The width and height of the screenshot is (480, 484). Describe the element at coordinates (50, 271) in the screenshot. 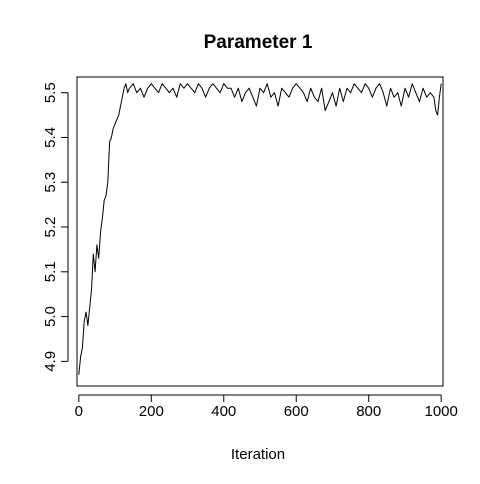

I see `y-tick-label: 5.1` at that location.